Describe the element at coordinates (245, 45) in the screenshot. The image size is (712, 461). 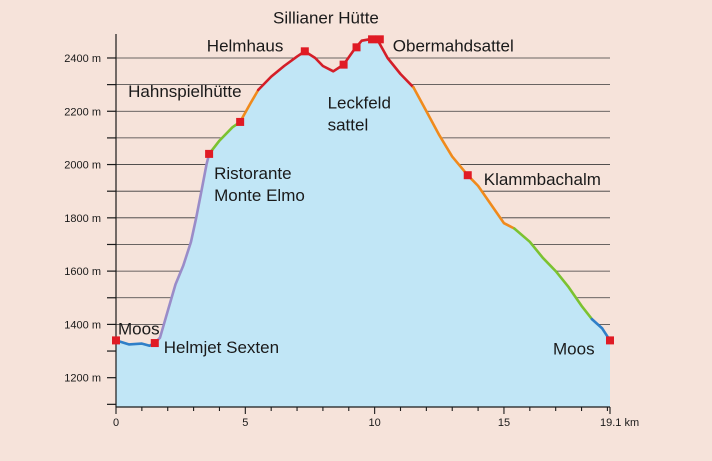
I see `waypoint-label: Helmhaus` at that location.